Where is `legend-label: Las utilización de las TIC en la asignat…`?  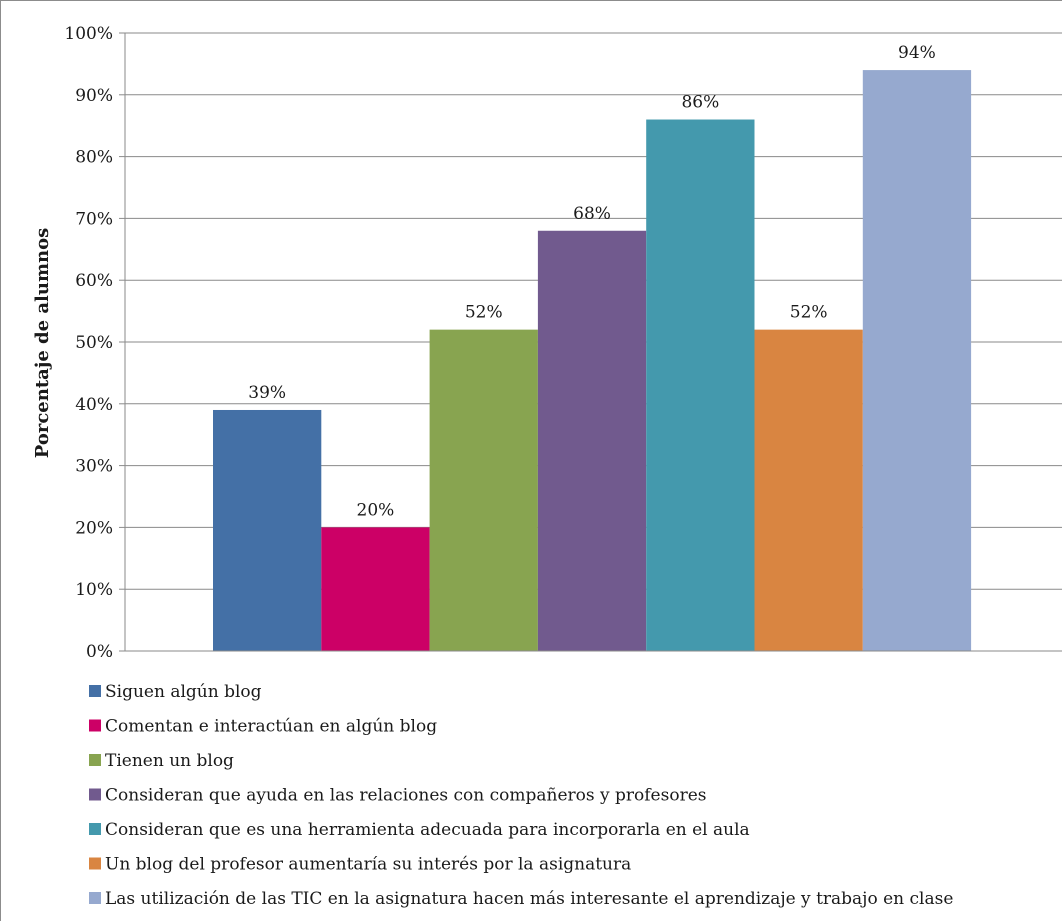 legend-label: Las utilización de las TIC en la asignat… is located at coordinates (529, 899).